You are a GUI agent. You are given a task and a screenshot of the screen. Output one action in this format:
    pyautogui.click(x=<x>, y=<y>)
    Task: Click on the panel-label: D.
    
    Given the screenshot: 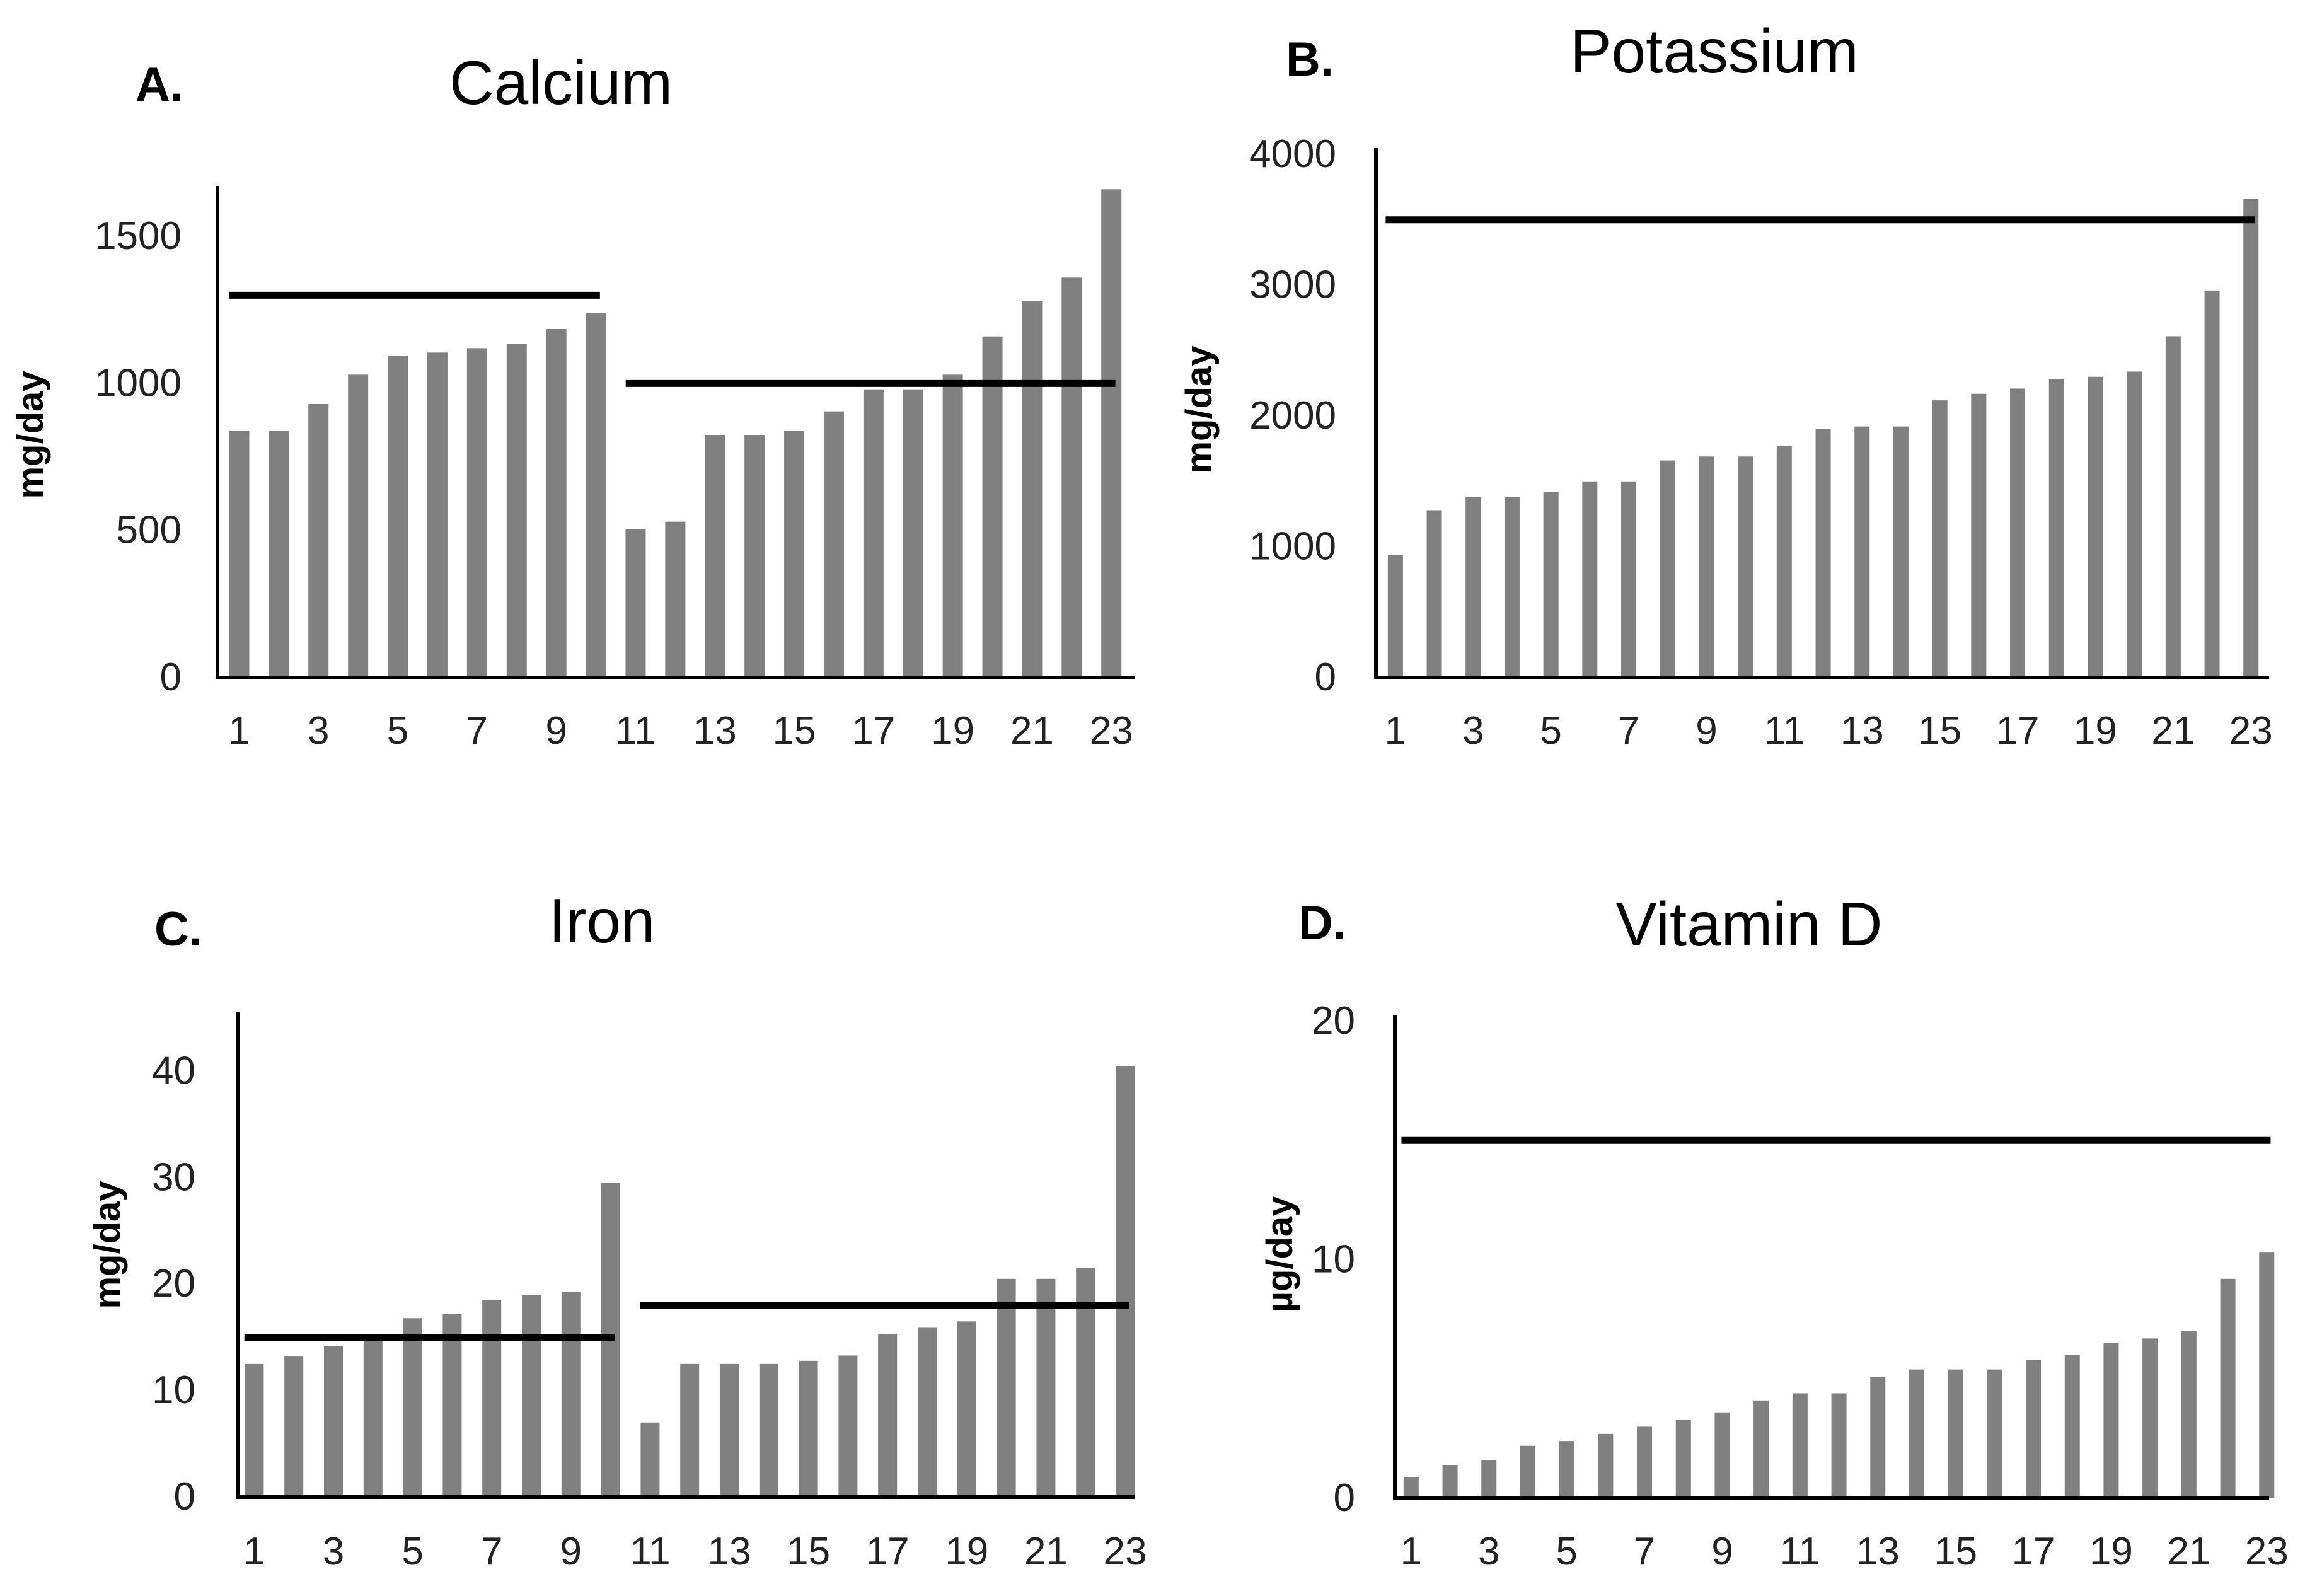 What is the action you would take?
    pyautogui.click(x=1322, y=923)
    